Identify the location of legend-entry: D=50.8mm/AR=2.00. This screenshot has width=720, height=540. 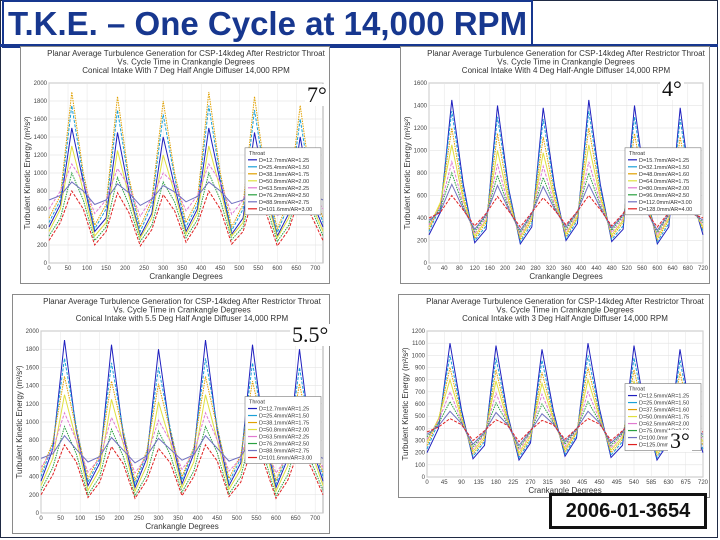
(284, 182).